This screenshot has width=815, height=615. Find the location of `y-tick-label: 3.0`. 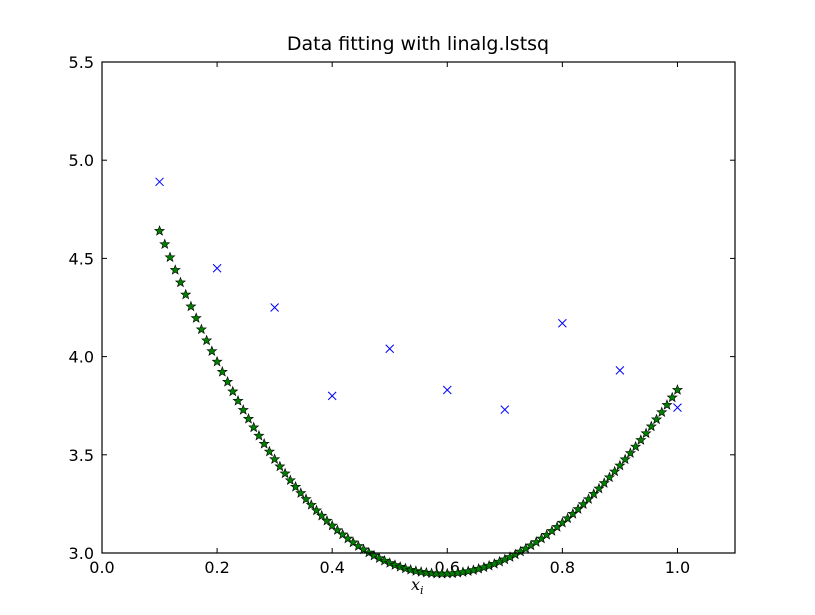

y-tick-label: 3.0 is located at coordinates (81, 553).